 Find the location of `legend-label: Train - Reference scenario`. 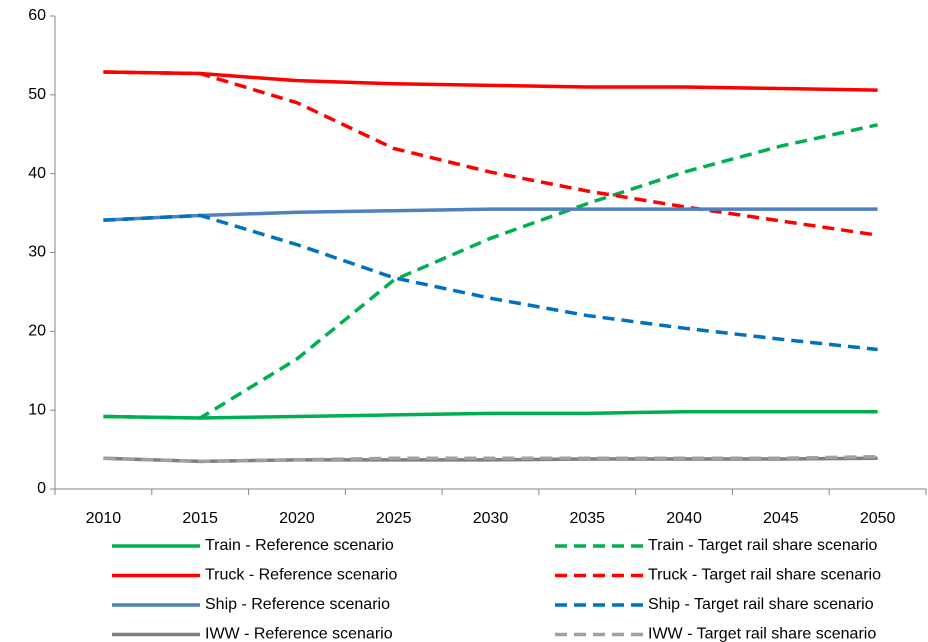

legend-label: Train - Reference scenario is located at coordinates (299, 545).